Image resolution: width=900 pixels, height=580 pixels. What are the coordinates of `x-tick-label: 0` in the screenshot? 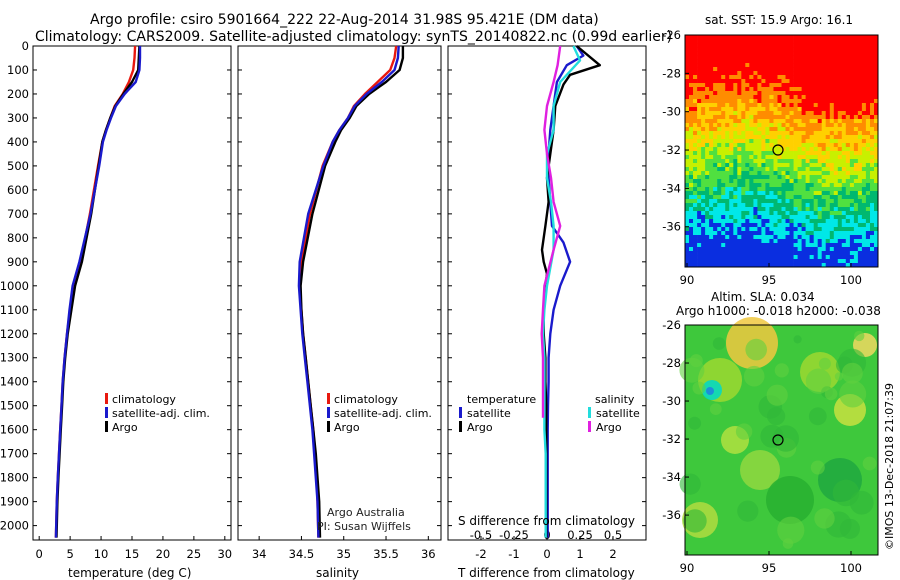 It's located at (39, 554).